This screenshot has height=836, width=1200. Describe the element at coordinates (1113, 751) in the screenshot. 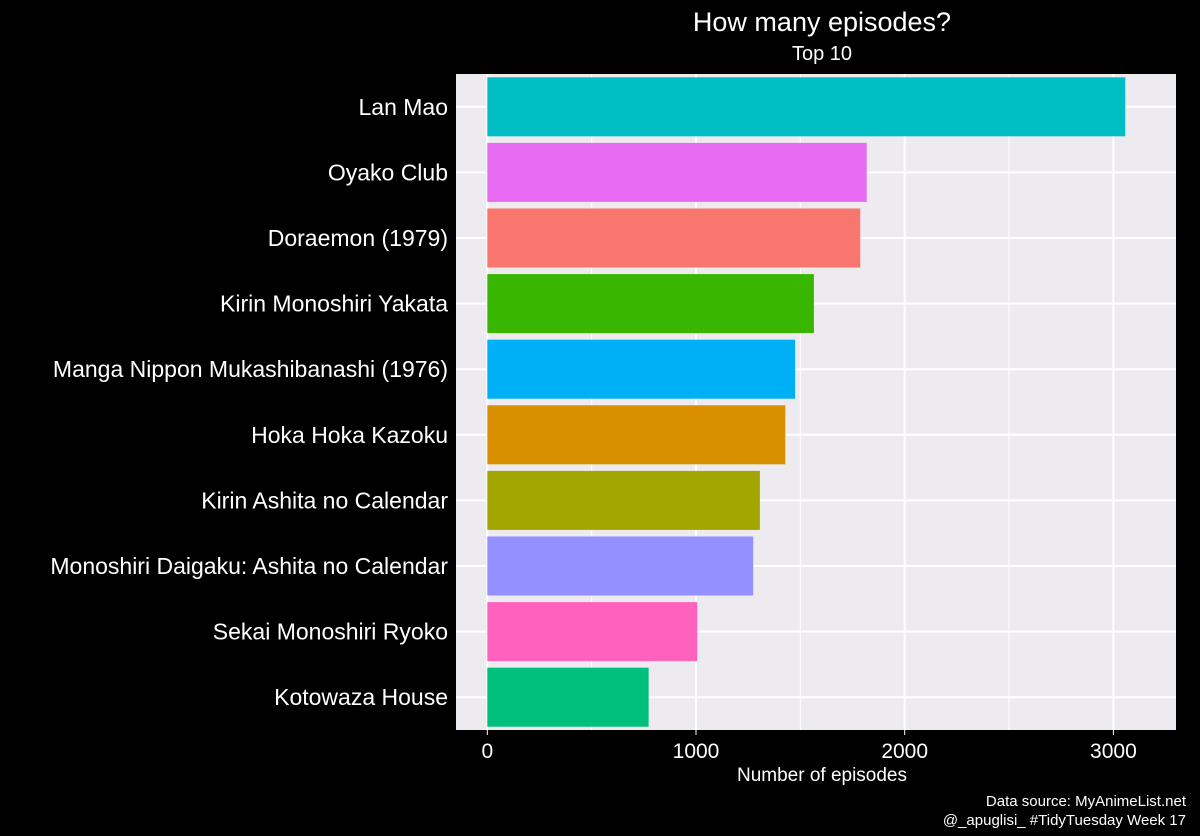

I see `x-tick-label: 3000` at that location.